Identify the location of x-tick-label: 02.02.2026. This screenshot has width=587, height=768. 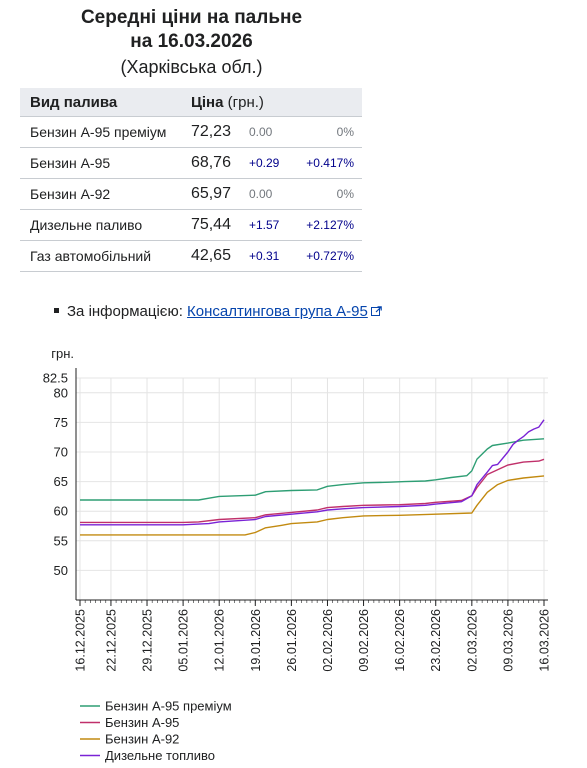
(328, 640).